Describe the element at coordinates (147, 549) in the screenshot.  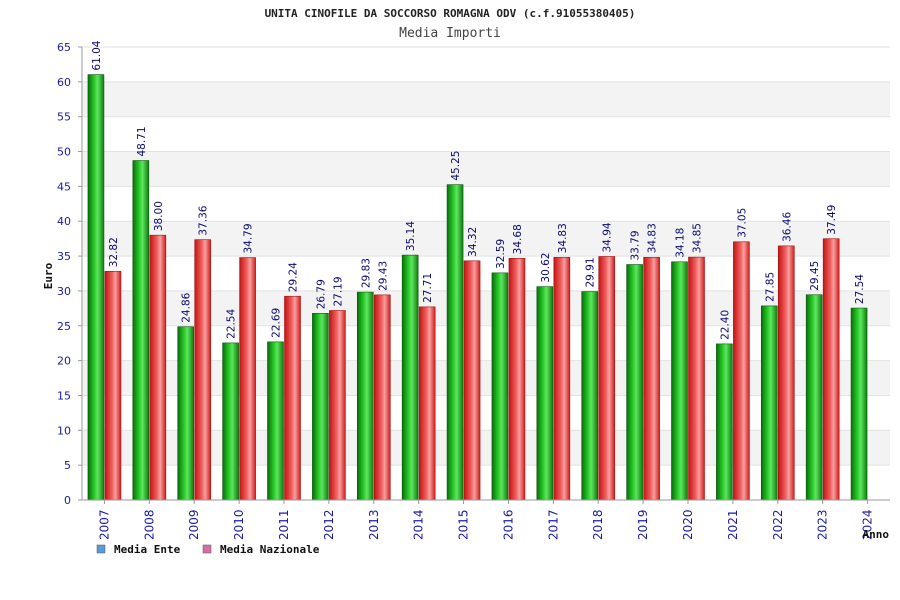
I see `legend-label-media-ente: Media Ente` at that location.